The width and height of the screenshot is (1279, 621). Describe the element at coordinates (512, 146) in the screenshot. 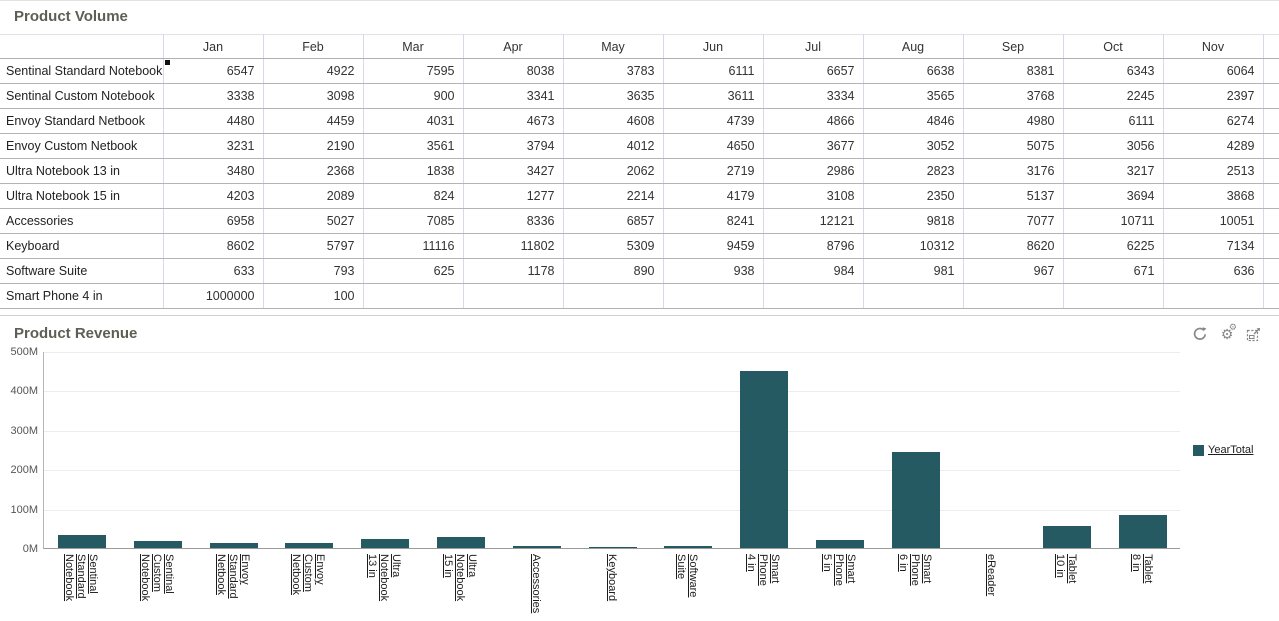

I see `value-cell: 3794` at that location.